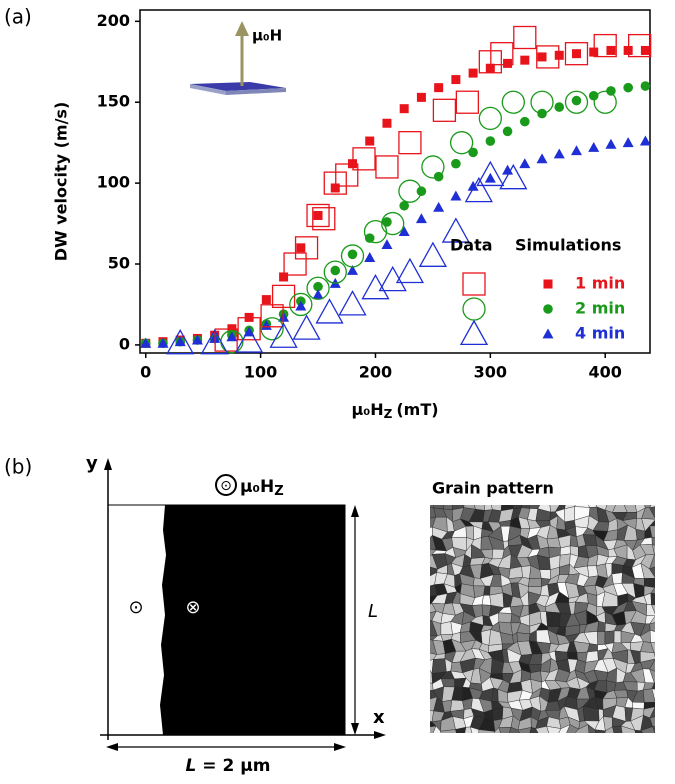 Image resolution: width=675 pixels, height=784 pixels. I want to click on axis-label: y, so click(92, 463).